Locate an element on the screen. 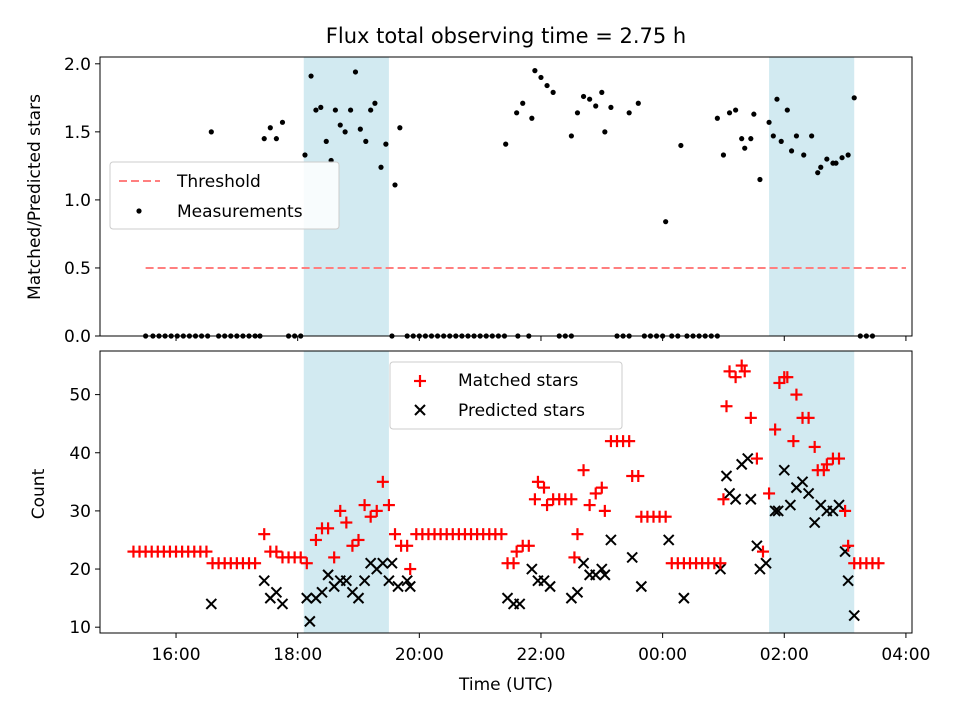  x-axis-label: Time (UTC) is located at coordinates (505, 685).